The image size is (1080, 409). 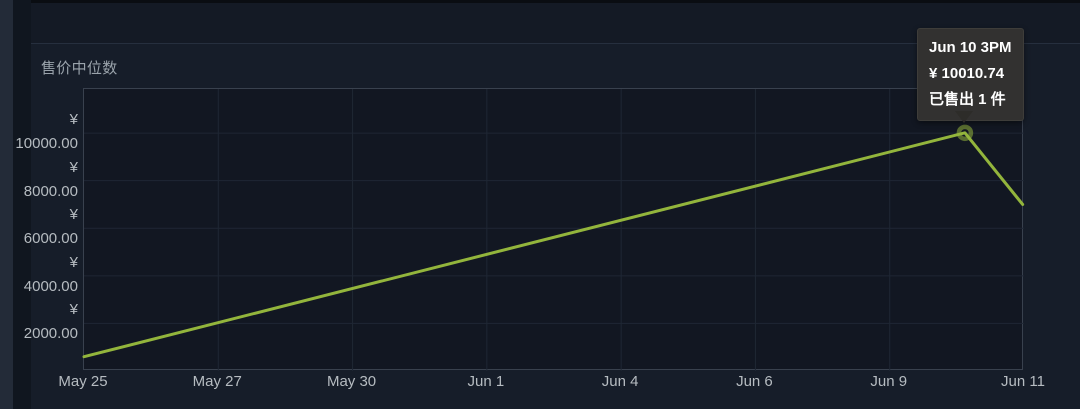 What do you see at coordinates (965, 133) in the screenshot?
I see `highlight-ring-marker` at bounding box center [965, 133].